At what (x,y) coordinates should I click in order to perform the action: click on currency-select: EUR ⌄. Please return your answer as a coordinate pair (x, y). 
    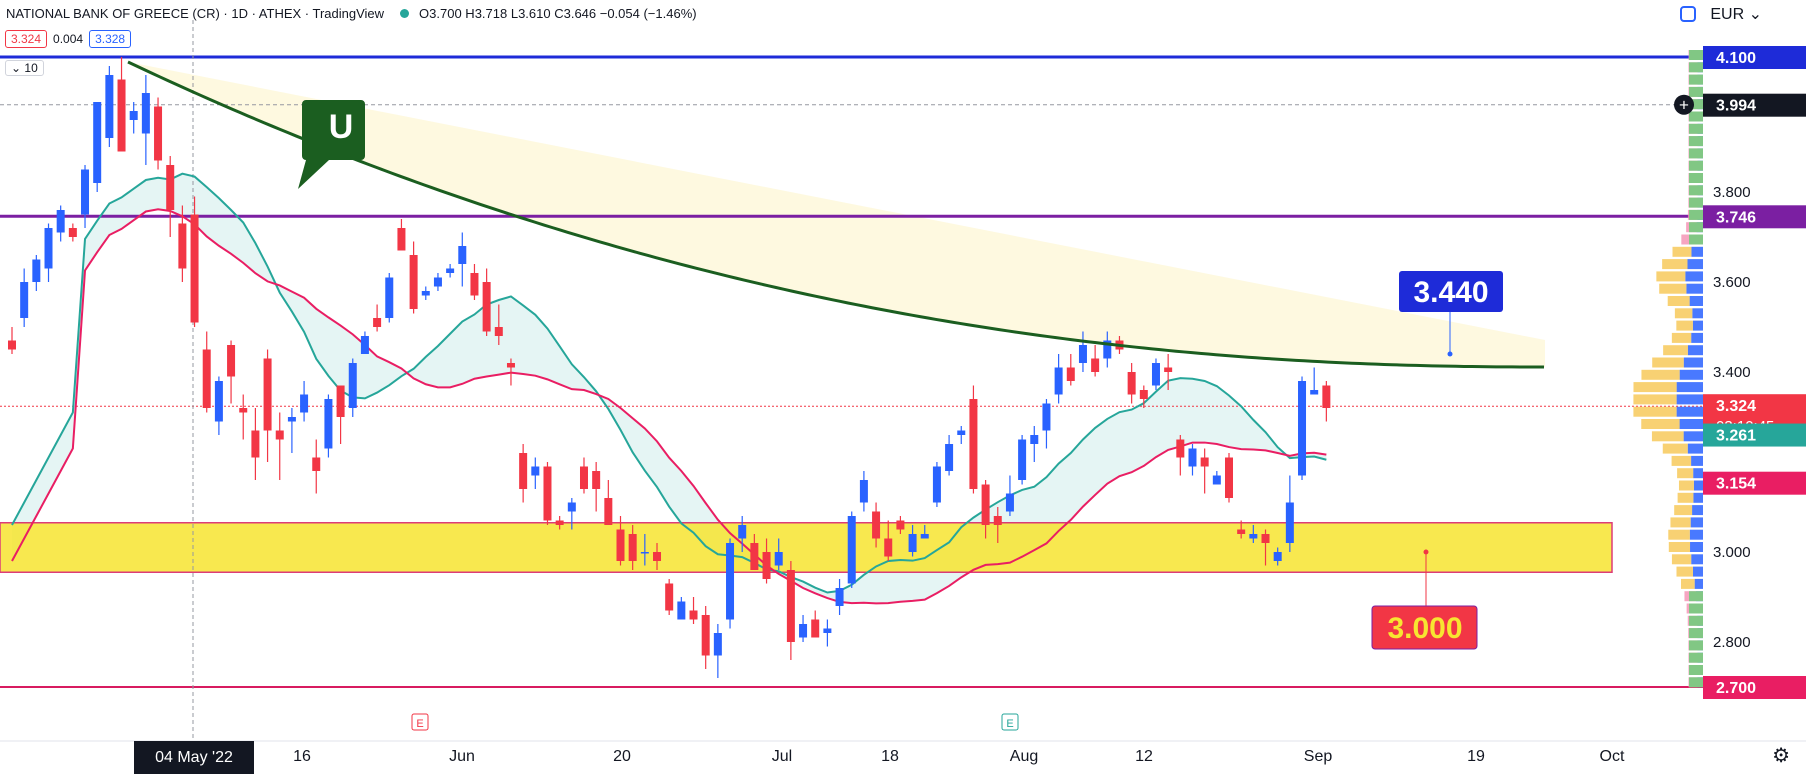
    Looking at the image, I should click on (1736, 14).